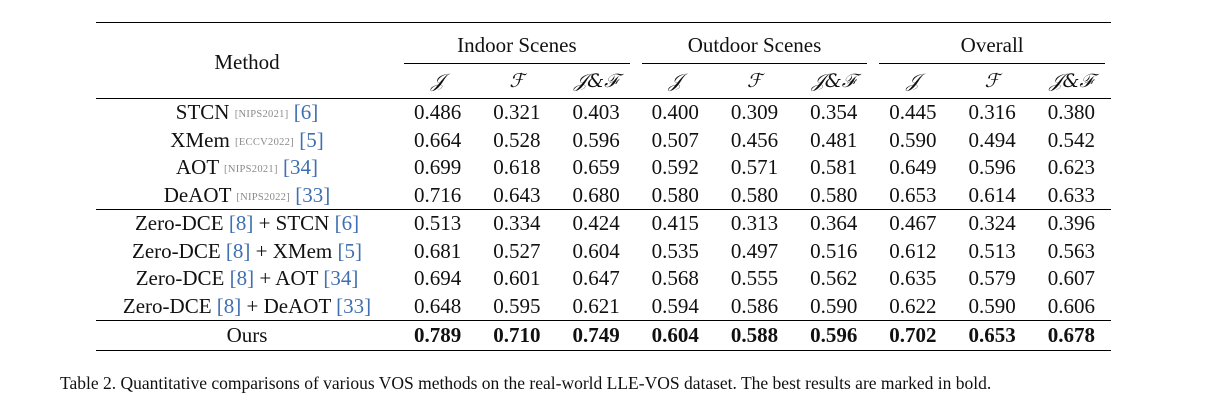 This screenshot has width=1208, height=405. Describe the element at coordinates (754, 335) in the screenshot. I see `table-cell: 0.588` at that location.